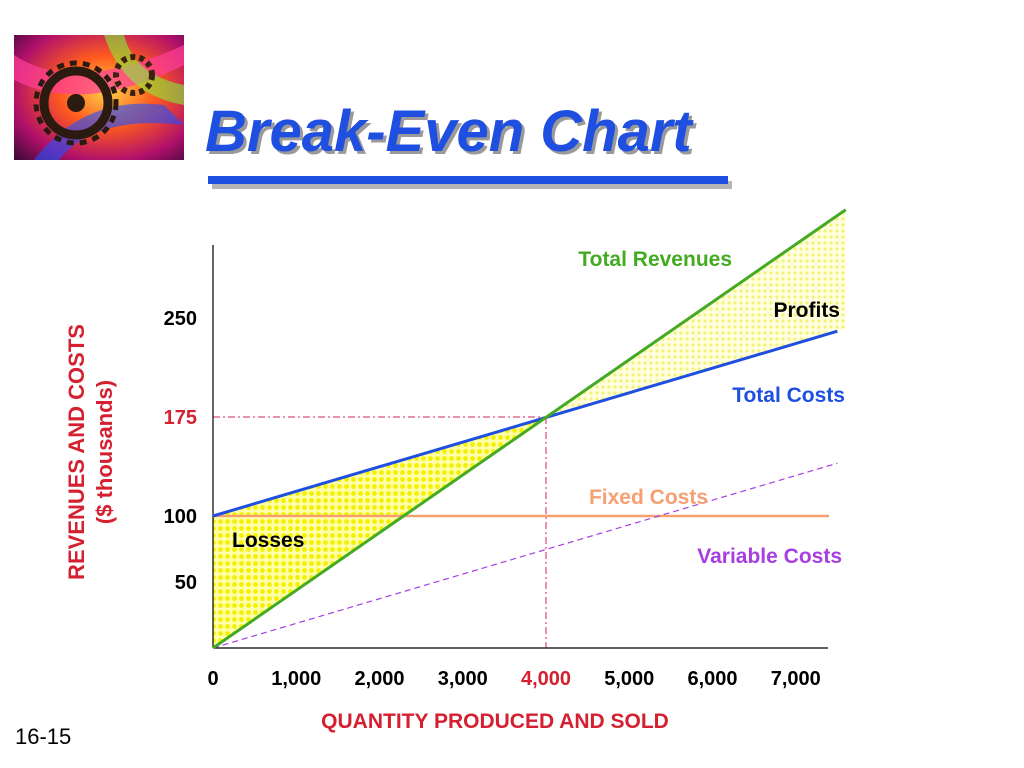  What do you see at coordinates (712, 679) in the screenshot?
I see `x-tick-label: 6,000` at bounding box center [712, 679].